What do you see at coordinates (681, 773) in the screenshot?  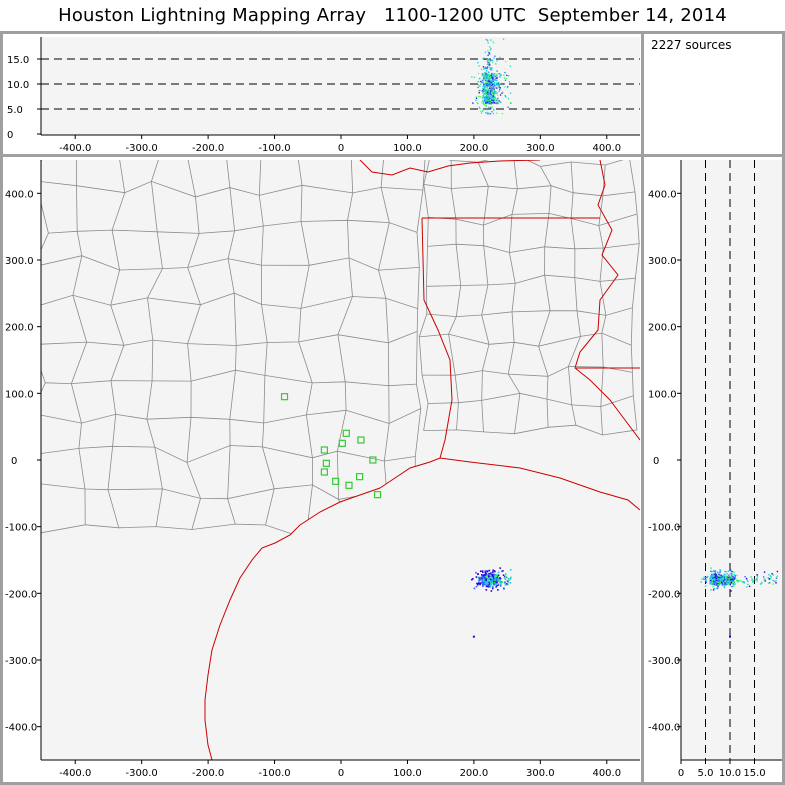 I see `side-x-tick-label: 0` at bounding box center [681, 773].